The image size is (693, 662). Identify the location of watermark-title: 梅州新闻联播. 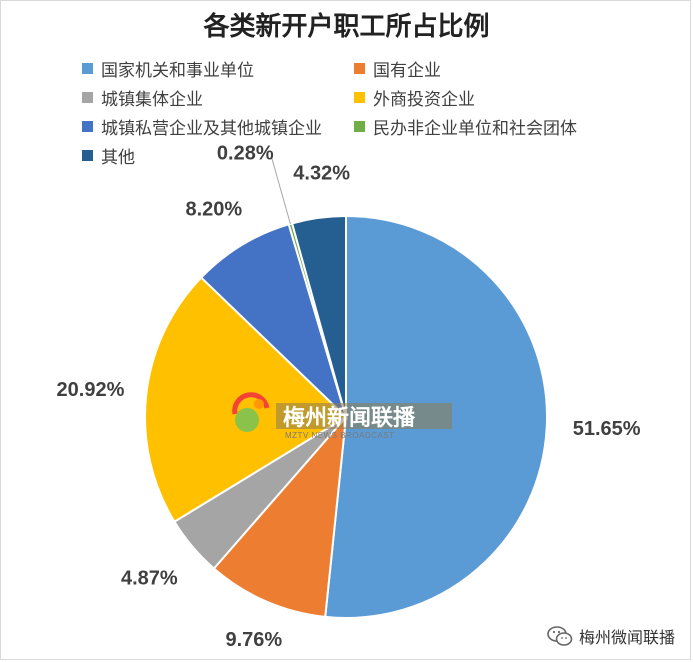
(349, 418).